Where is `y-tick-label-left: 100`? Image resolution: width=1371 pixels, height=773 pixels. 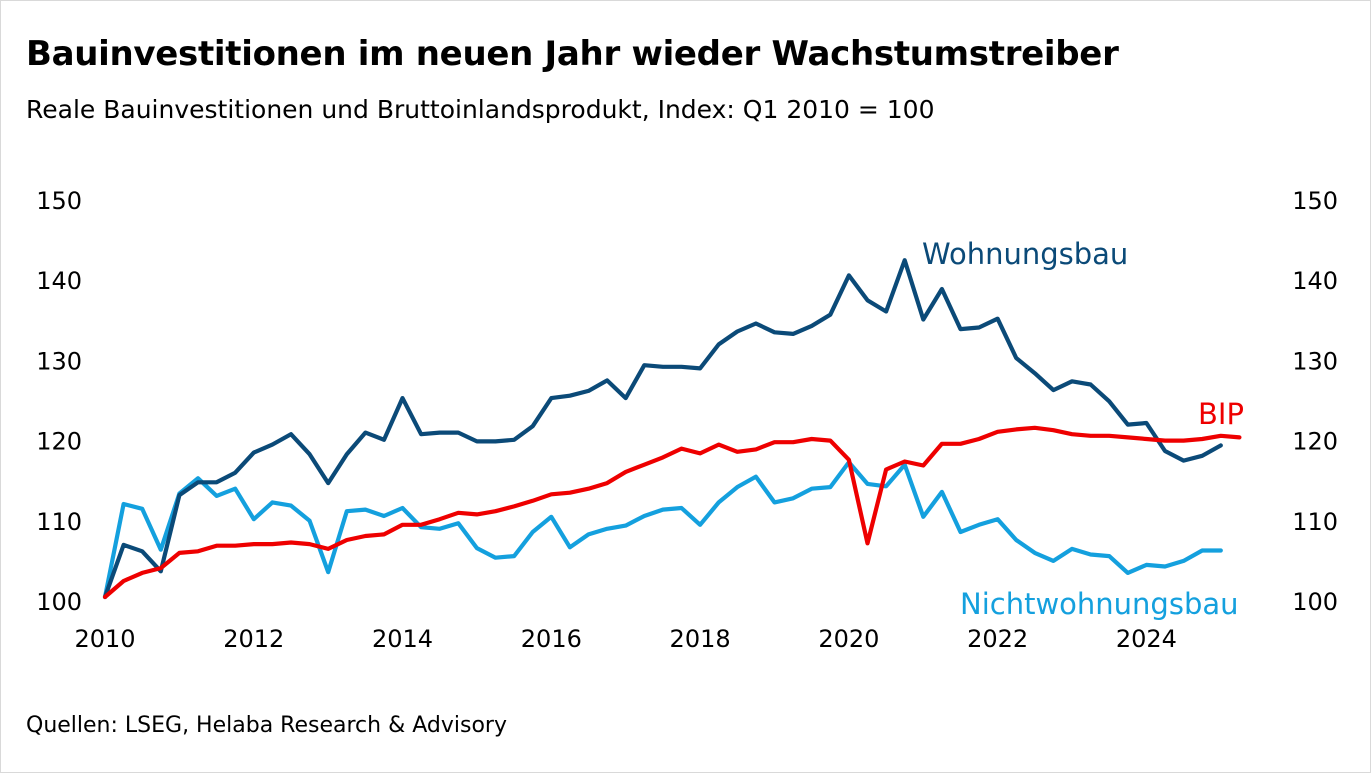 y-tick-label-left: 100 is located at coordinates (59, 602).